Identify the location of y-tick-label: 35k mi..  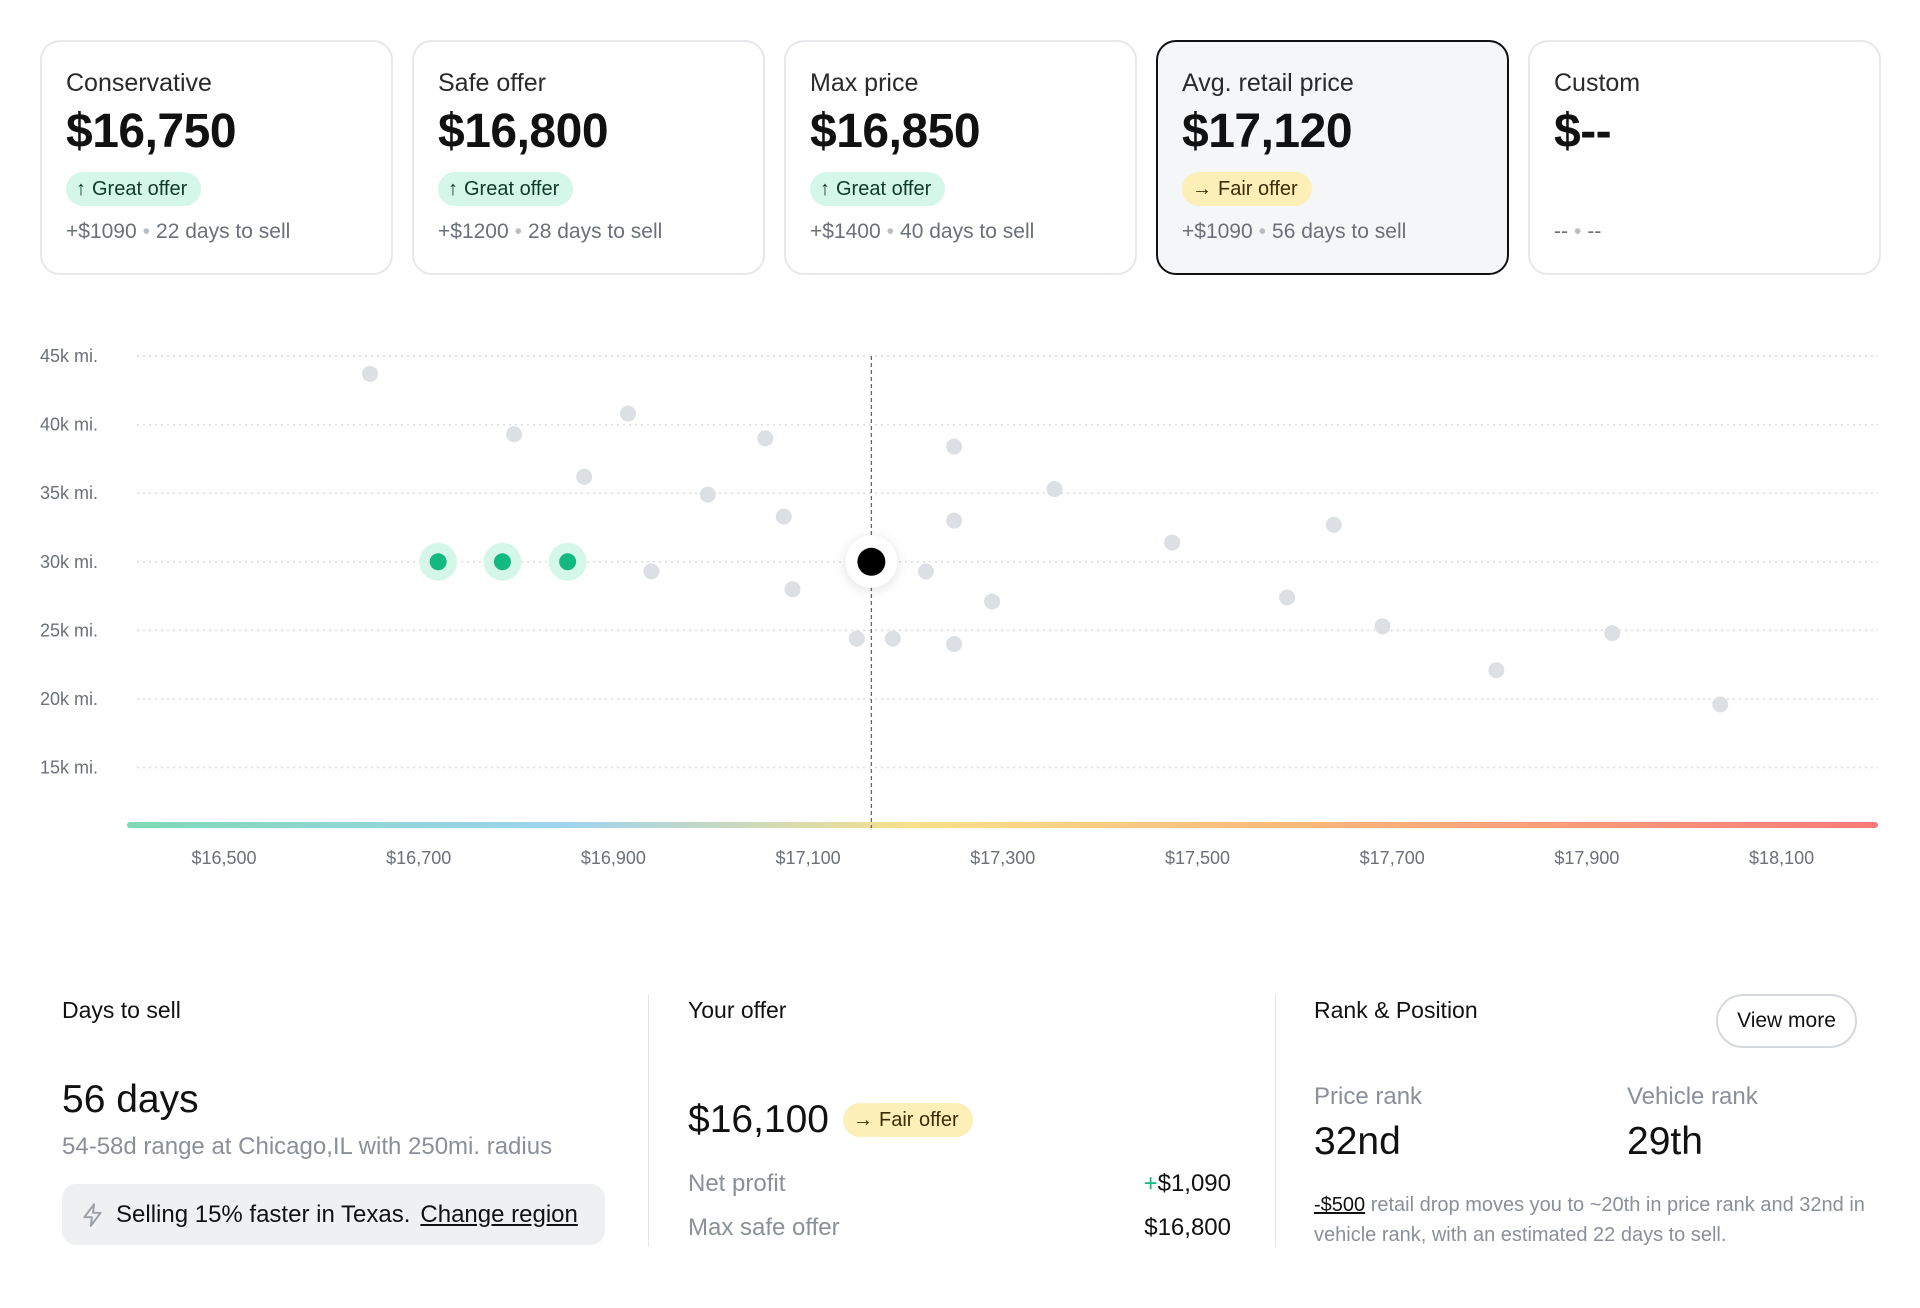
(69, 493).